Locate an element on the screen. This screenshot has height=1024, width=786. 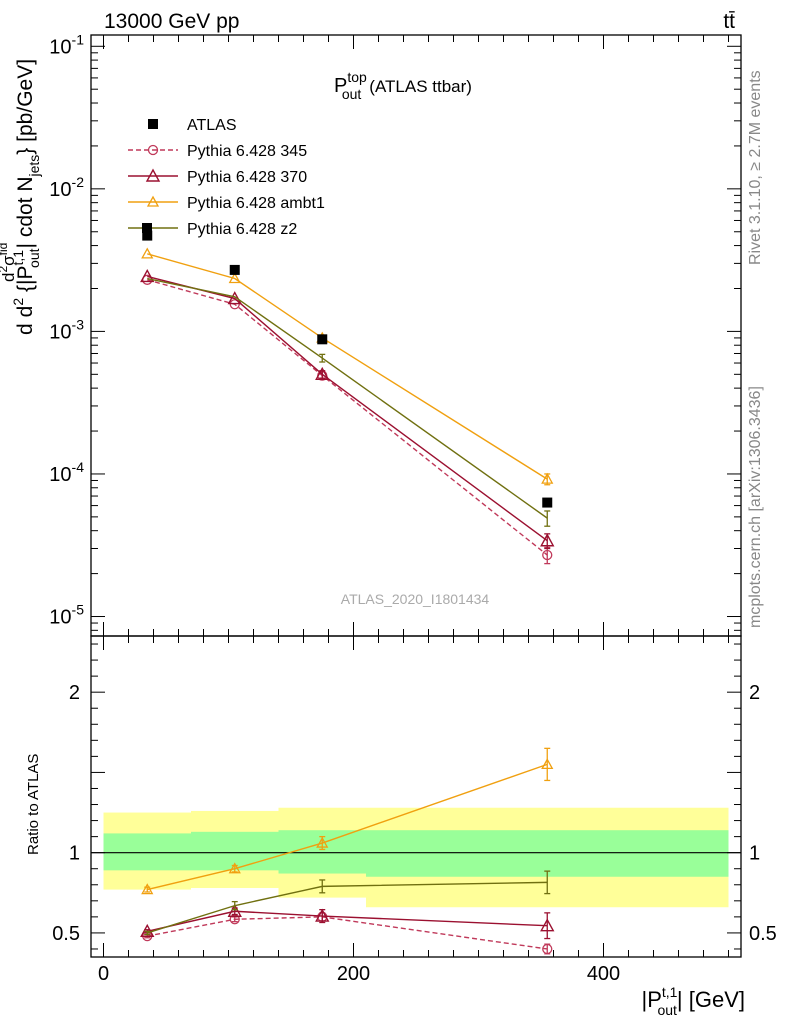
x-tick-label: 0 is located at coordinates (103, 974).